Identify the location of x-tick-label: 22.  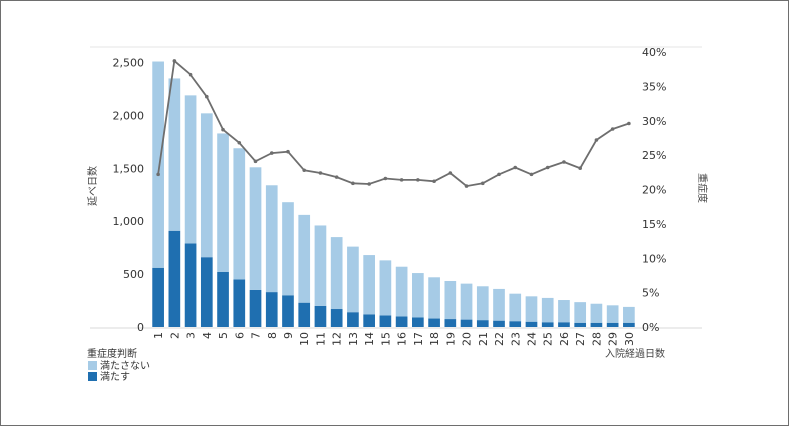
(499, 339).